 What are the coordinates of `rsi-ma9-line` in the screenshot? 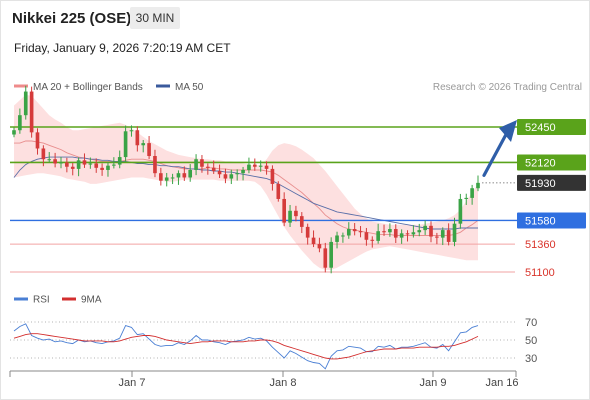 It's located at (246, 346).